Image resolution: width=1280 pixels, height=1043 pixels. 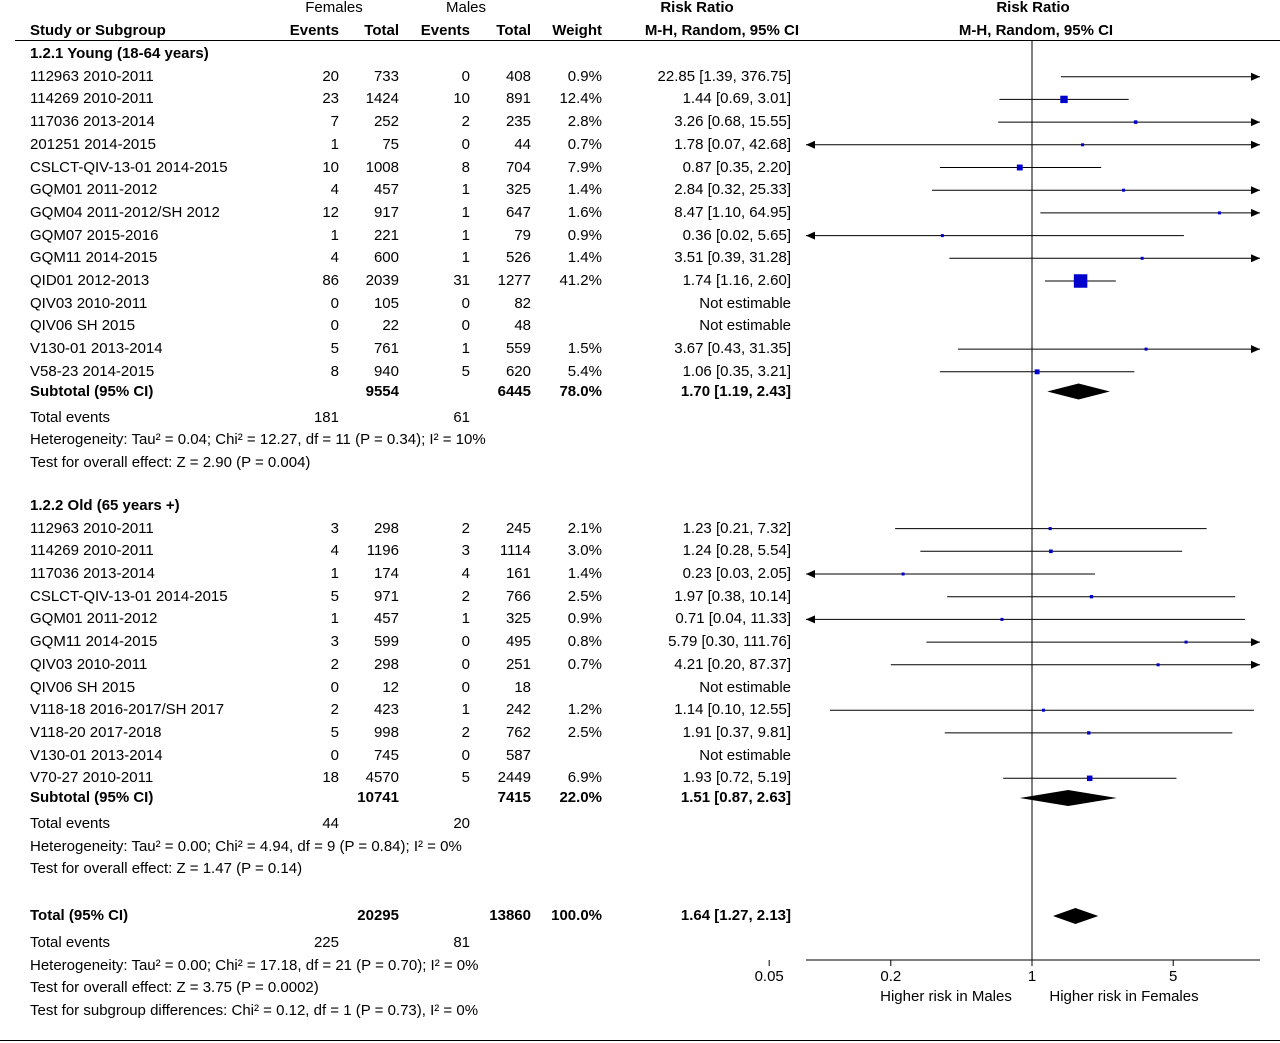 I want to click on weight-value: 2.8%, so click(x=584, y=122).